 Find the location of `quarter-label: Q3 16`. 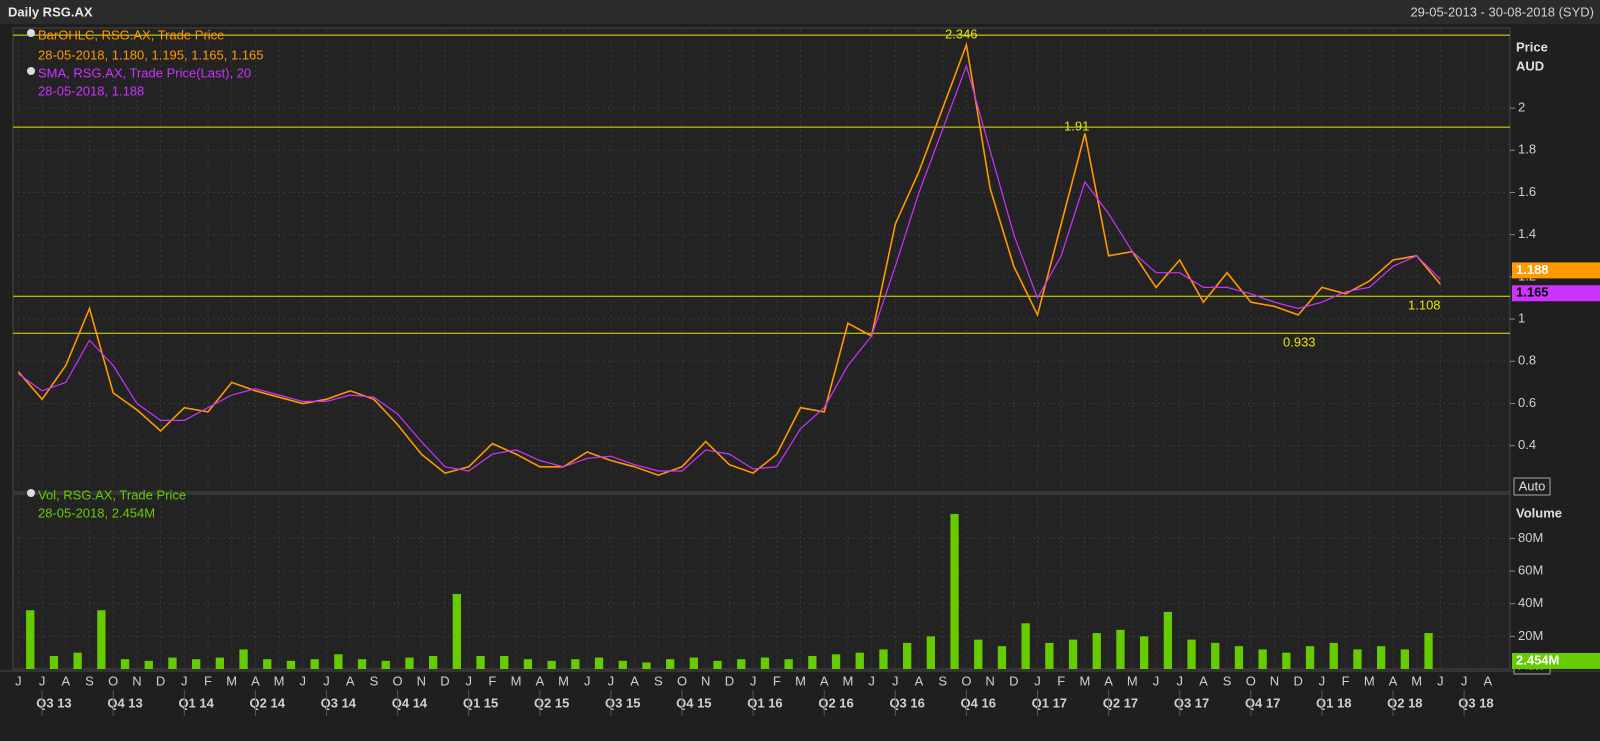

quarter-label: Q3 16 is located at coordinates (906, 702).